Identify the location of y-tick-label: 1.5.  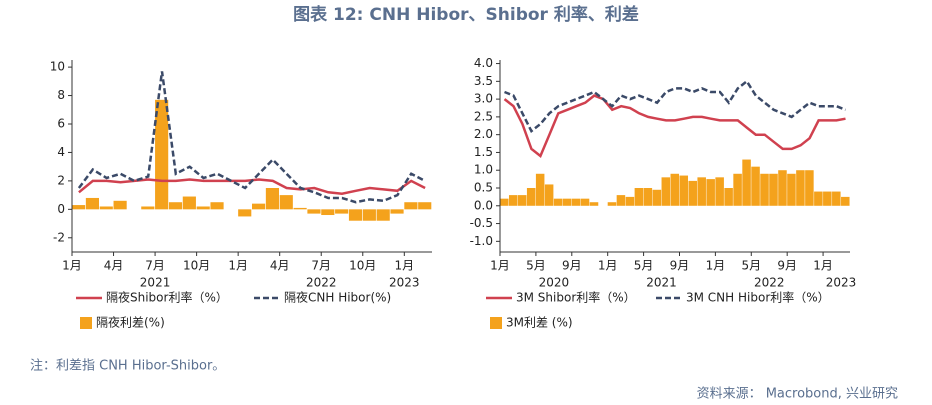
(483, 152).